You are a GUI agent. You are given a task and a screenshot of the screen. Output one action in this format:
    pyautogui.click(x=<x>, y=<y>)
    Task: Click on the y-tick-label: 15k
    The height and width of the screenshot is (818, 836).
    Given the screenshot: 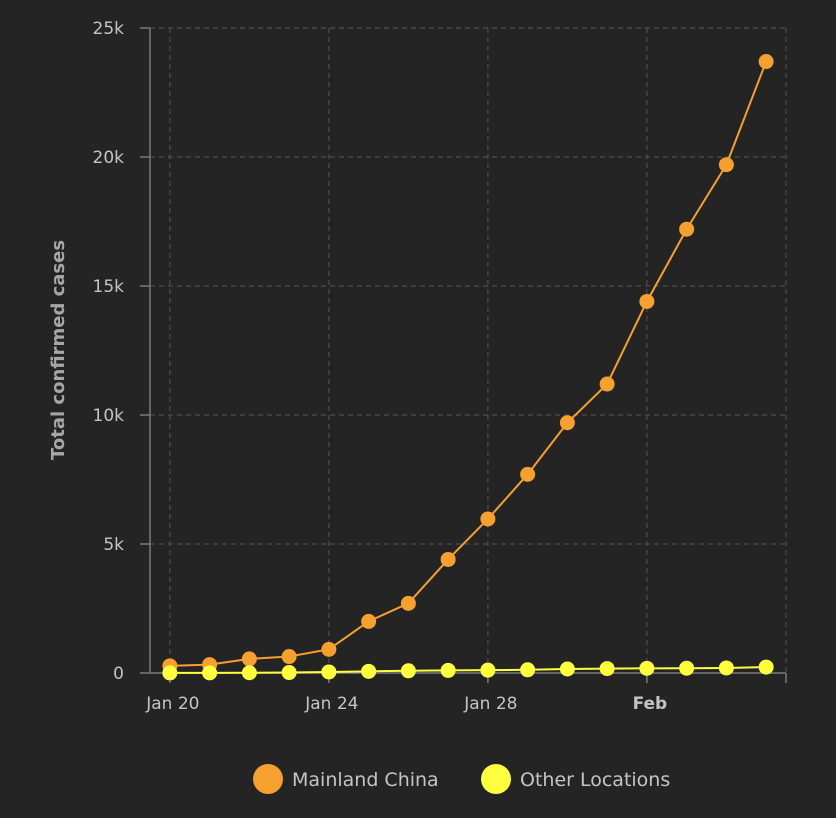 What is the action you would take?
    pyautogui.click(x=109, y=287)
    